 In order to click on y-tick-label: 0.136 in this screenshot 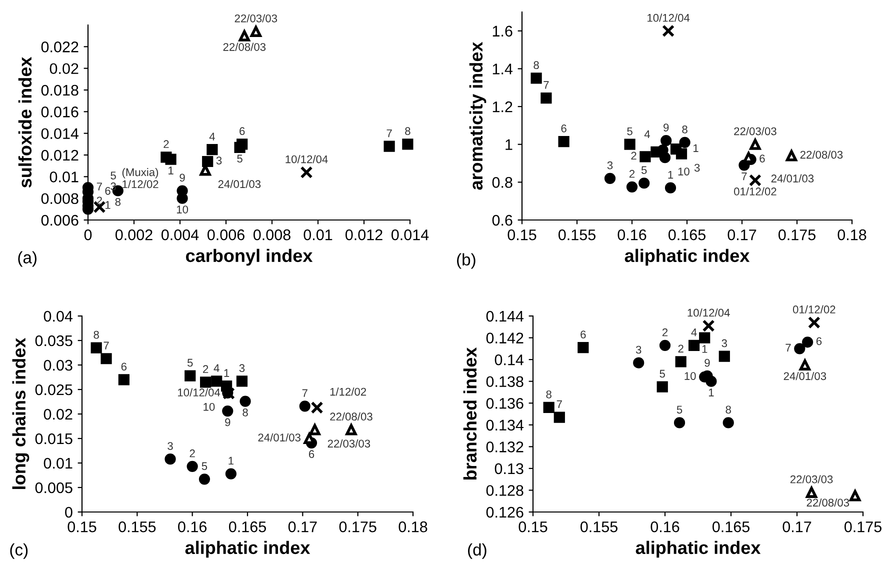, I will do `click(505, 403)`.